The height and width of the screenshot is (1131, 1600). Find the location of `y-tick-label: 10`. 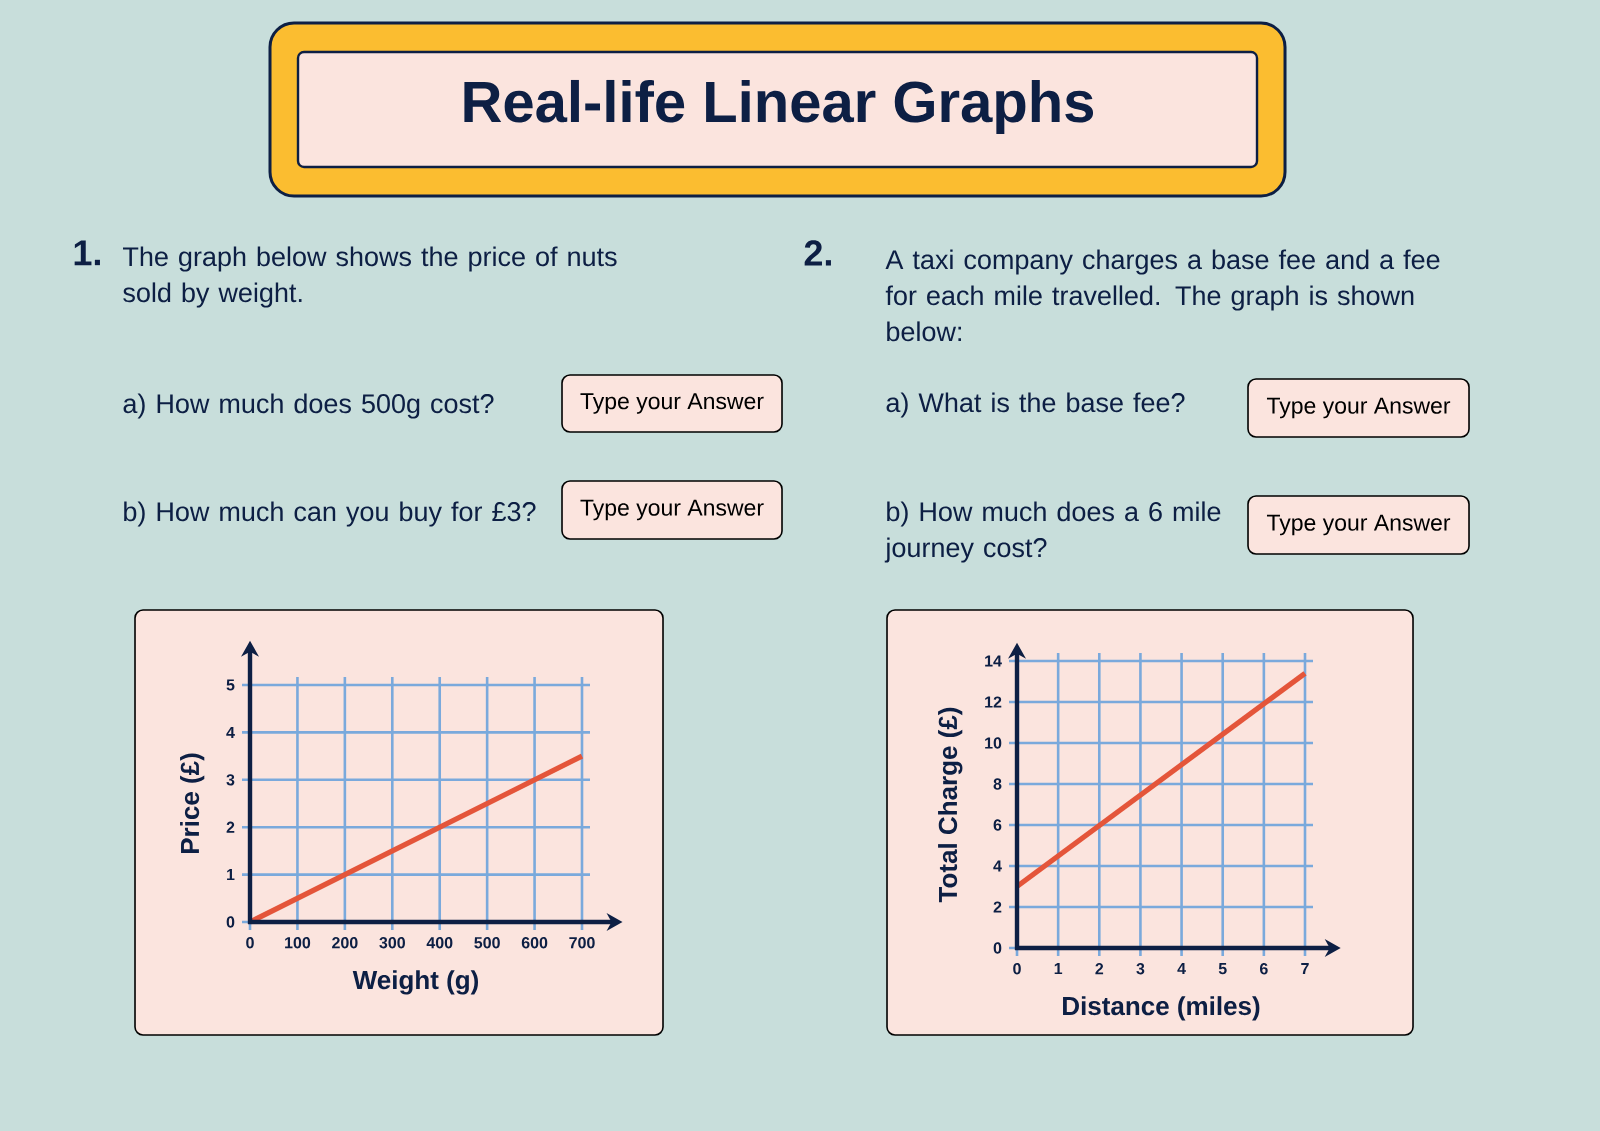

y-tick-label: 10 is located at coordinates (993, 743).